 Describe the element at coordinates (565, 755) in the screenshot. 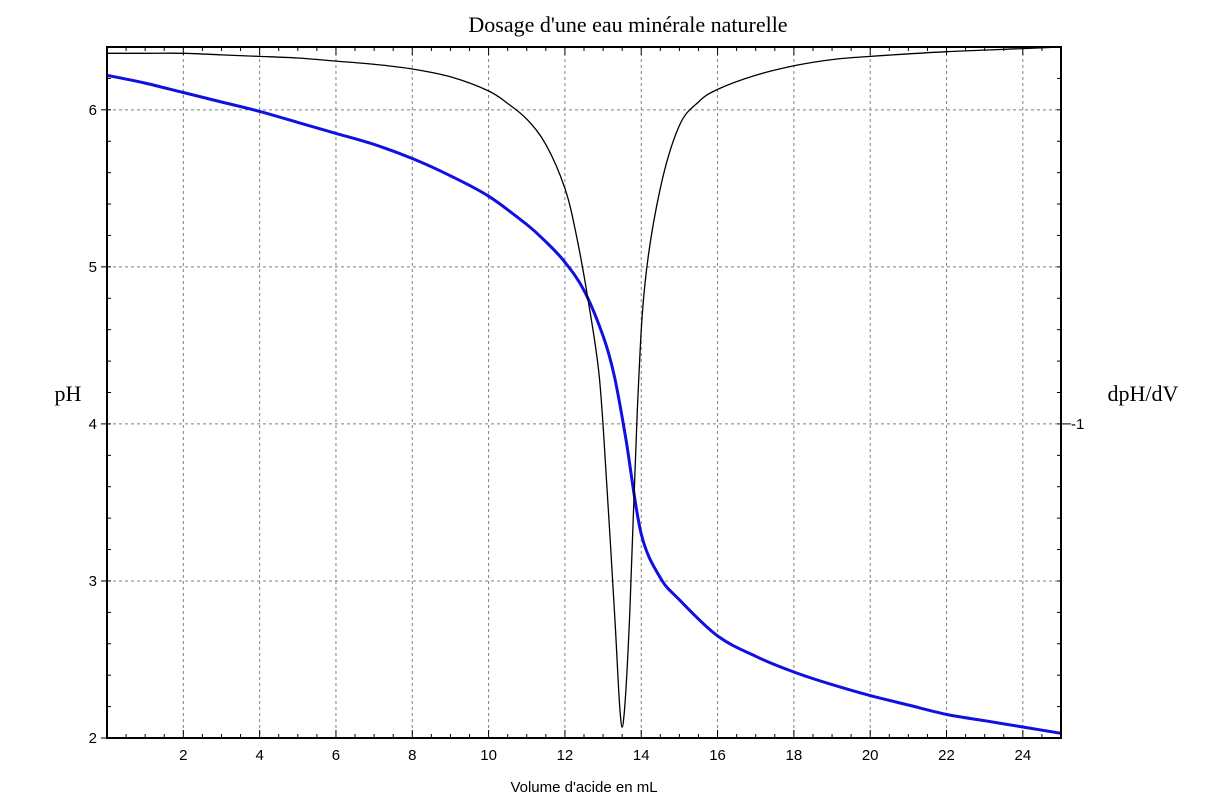

I see `x-tick-label: 12` at that location.